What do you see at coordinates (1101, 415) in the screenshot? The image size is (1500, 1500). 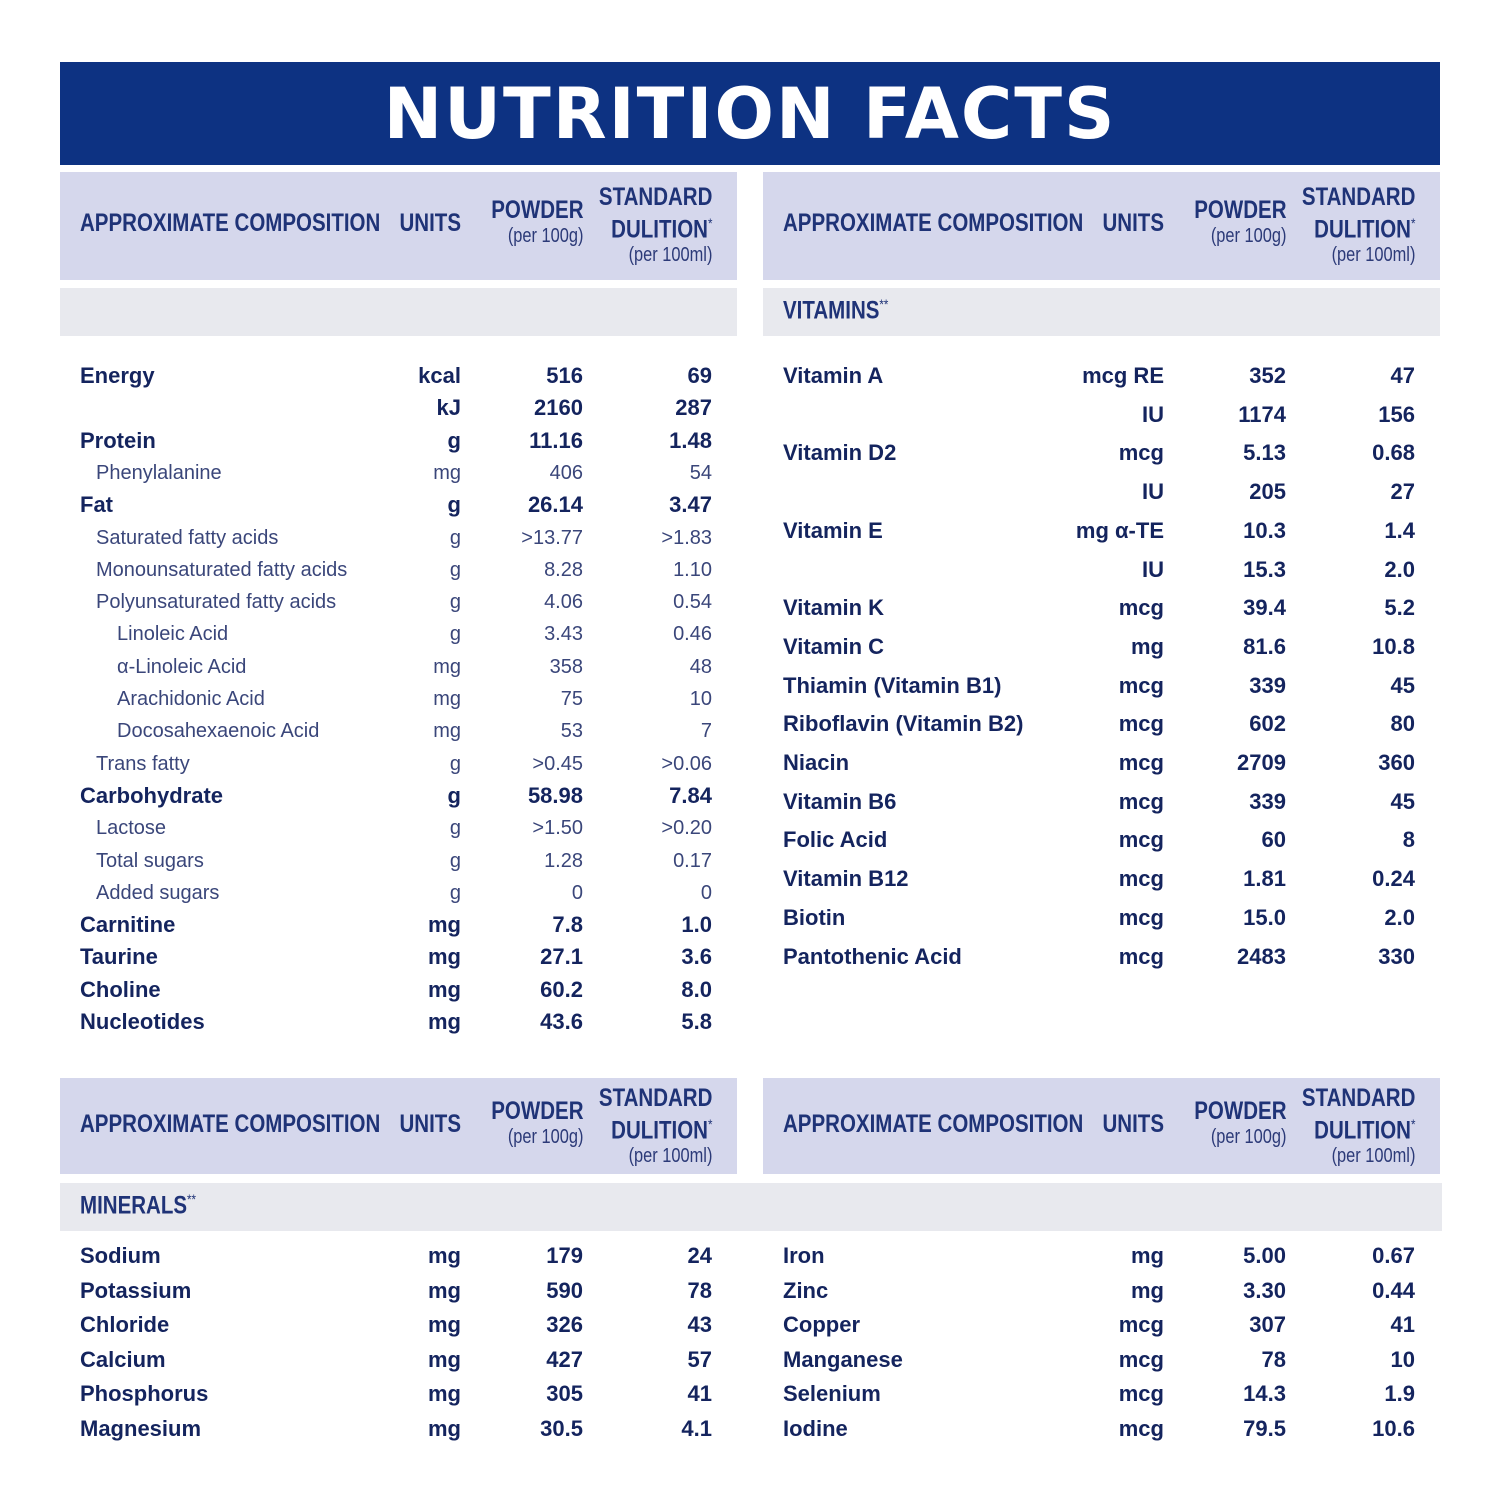 I see `table-row: IU 1174 156` at bounding box center [1101, 415].